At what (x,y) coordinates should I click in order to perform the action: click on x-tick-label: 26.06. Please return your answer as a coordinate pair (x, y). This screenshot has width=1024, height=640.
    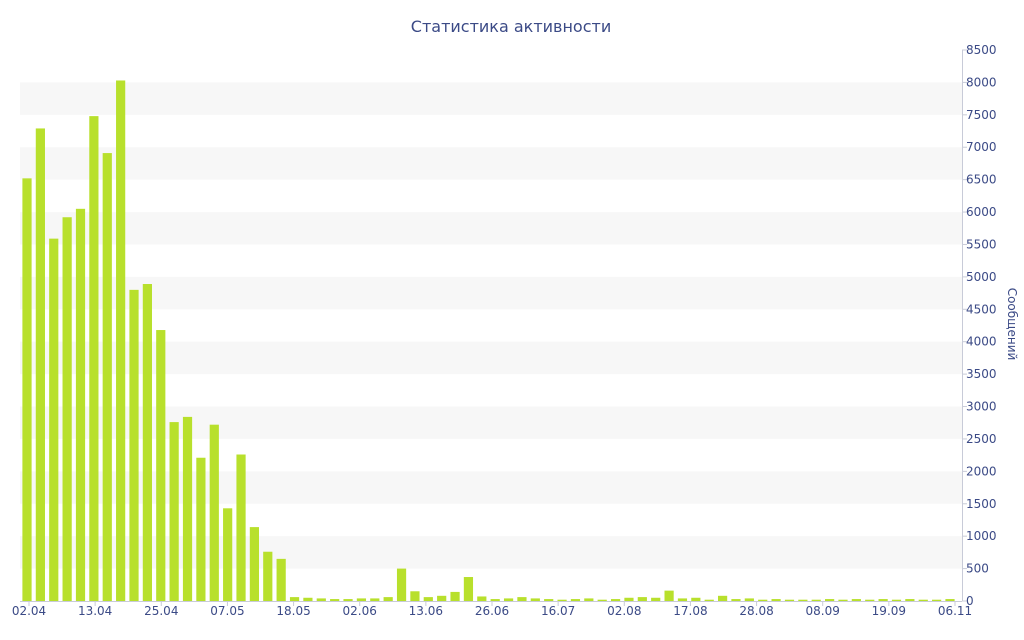
    Looking at the image, I should click on (492, 611).